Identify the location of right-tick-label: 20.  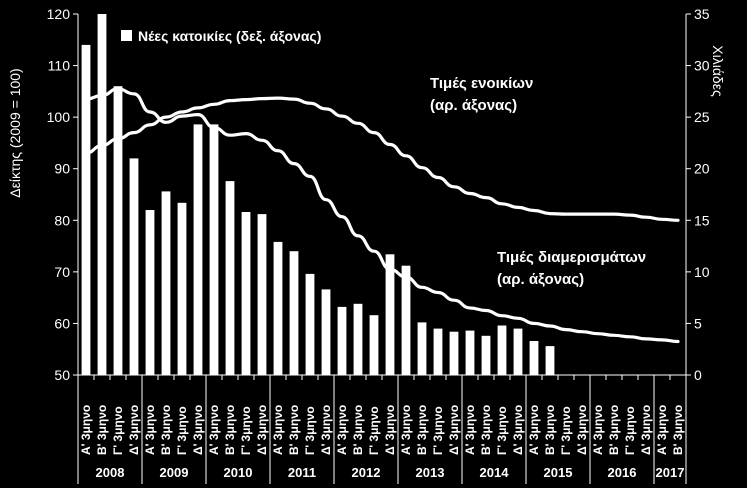
(702, 169).